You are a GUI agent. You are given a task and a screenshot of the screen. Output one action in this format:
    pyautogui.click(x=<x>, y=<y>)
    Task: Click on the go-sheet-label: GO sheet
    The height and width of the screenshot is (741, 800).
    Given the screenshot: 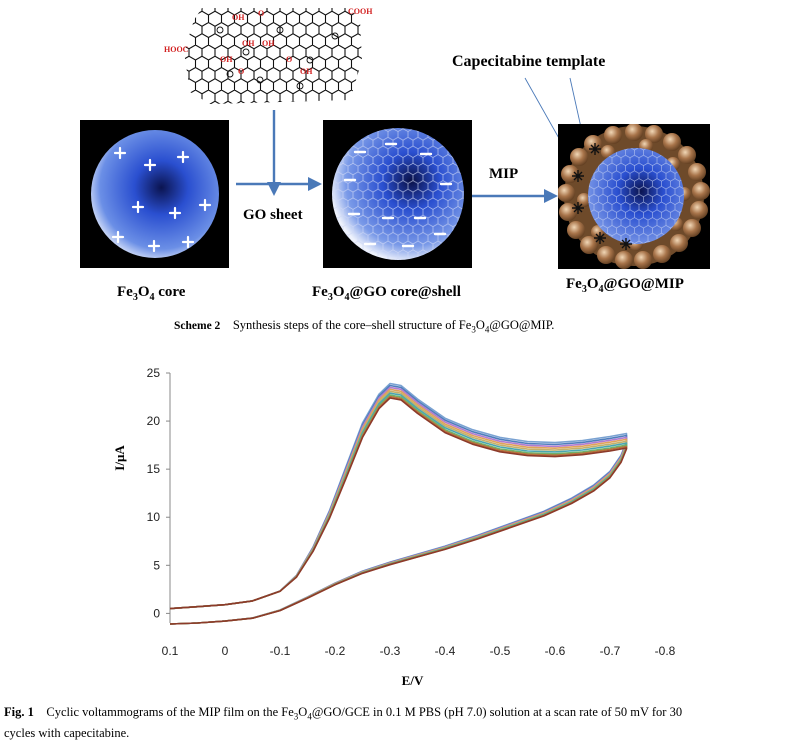 What is the action you would take?
    pyautogui.click(x=273, y=215)
    